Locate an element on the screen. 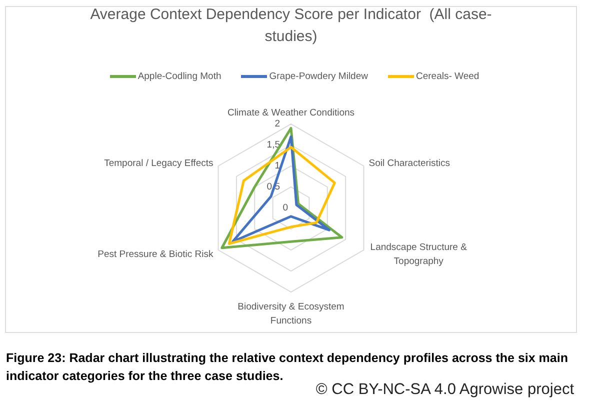  spoke-label: Biodiversity & Ecosystem Functions is located at coordinates (291, 314).